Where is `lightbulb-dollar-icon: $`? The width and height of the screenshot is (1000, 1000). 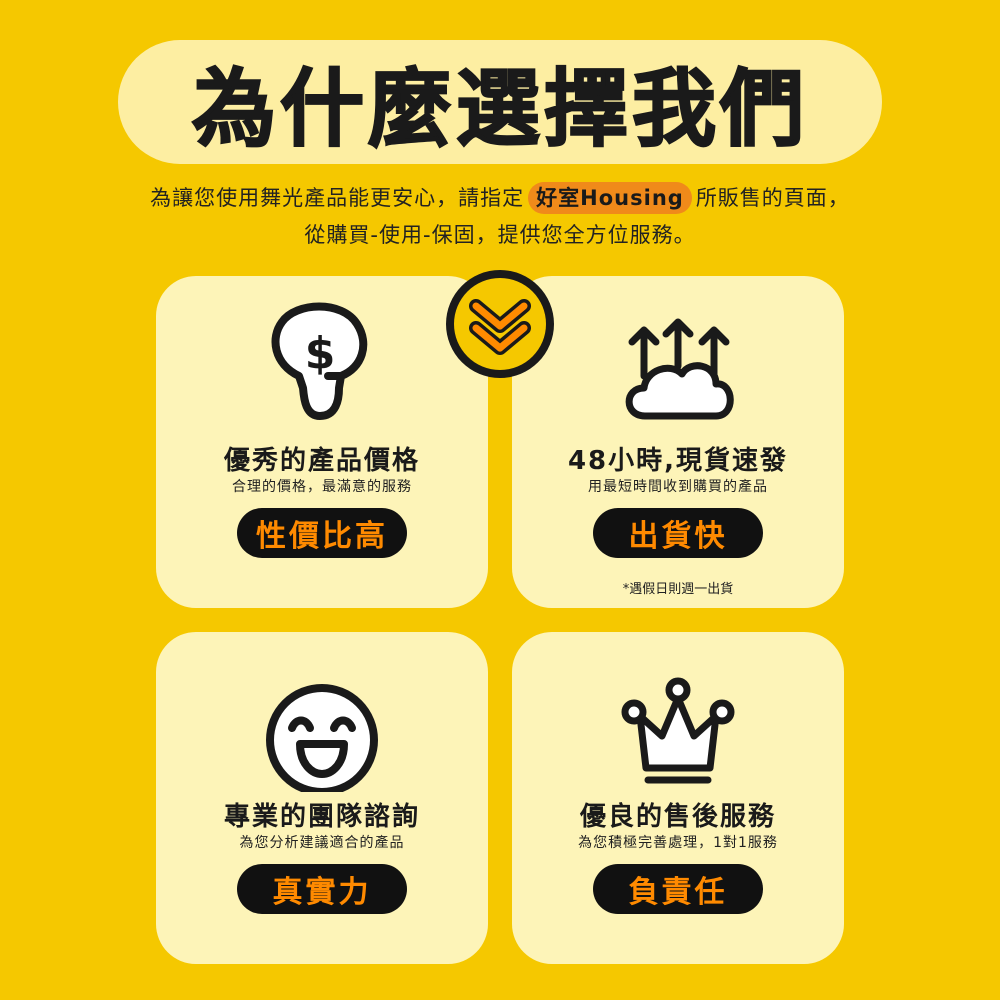 lightbulb-dollar-icon: $ is located at coordinates (322, 356).